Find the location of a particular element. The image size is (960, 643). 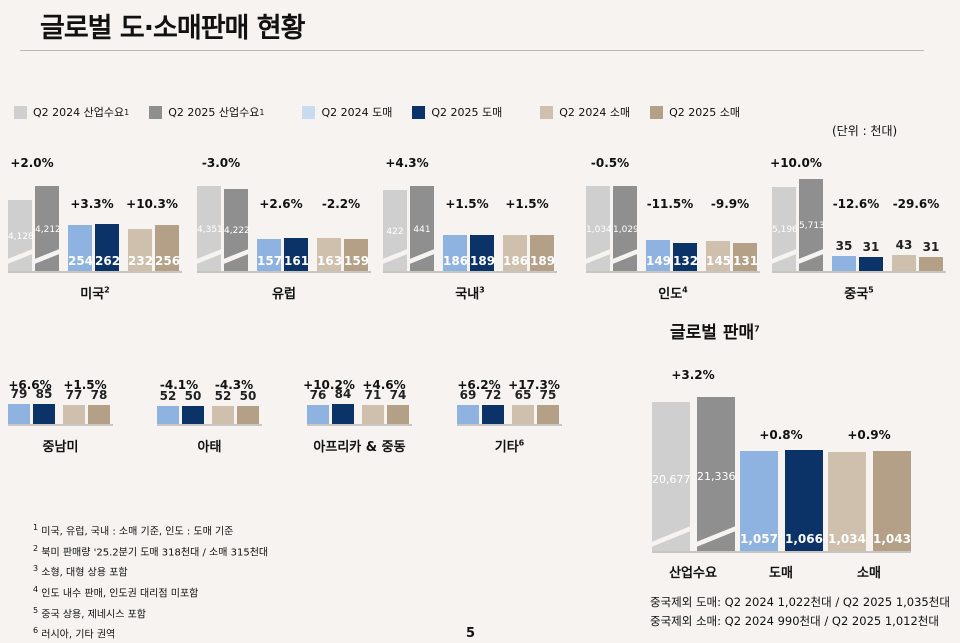

growth-label: -2.2% is located at coordinates (341, 204).